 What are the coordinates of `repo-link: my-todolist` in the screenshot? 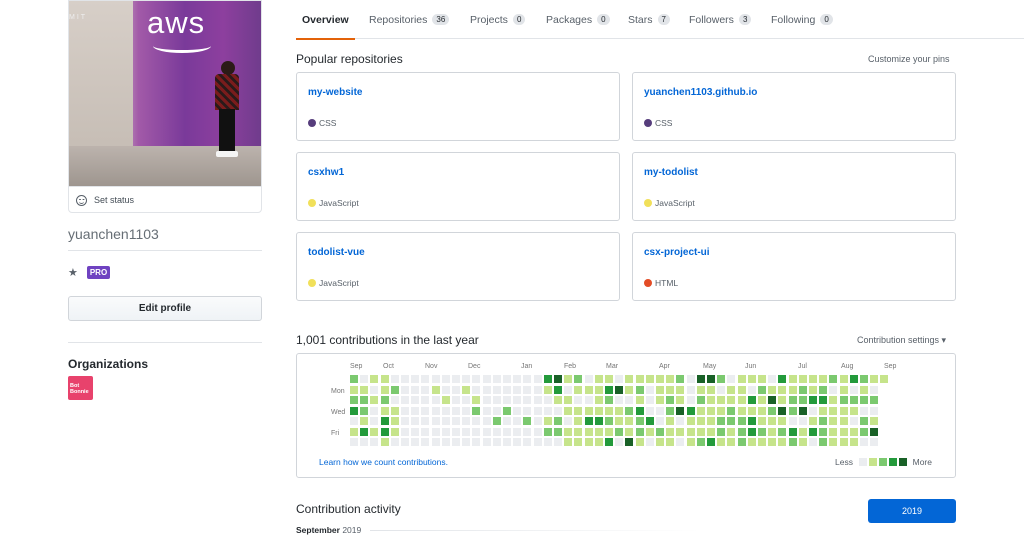 It's located at (671, 172).